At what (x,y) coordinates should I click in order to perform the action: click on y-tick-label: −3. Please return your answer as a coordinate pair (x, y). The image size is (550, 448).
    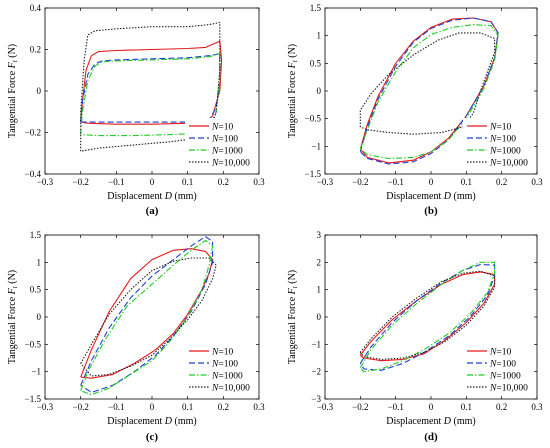
    Looking at the image, I should click on (316, 399).